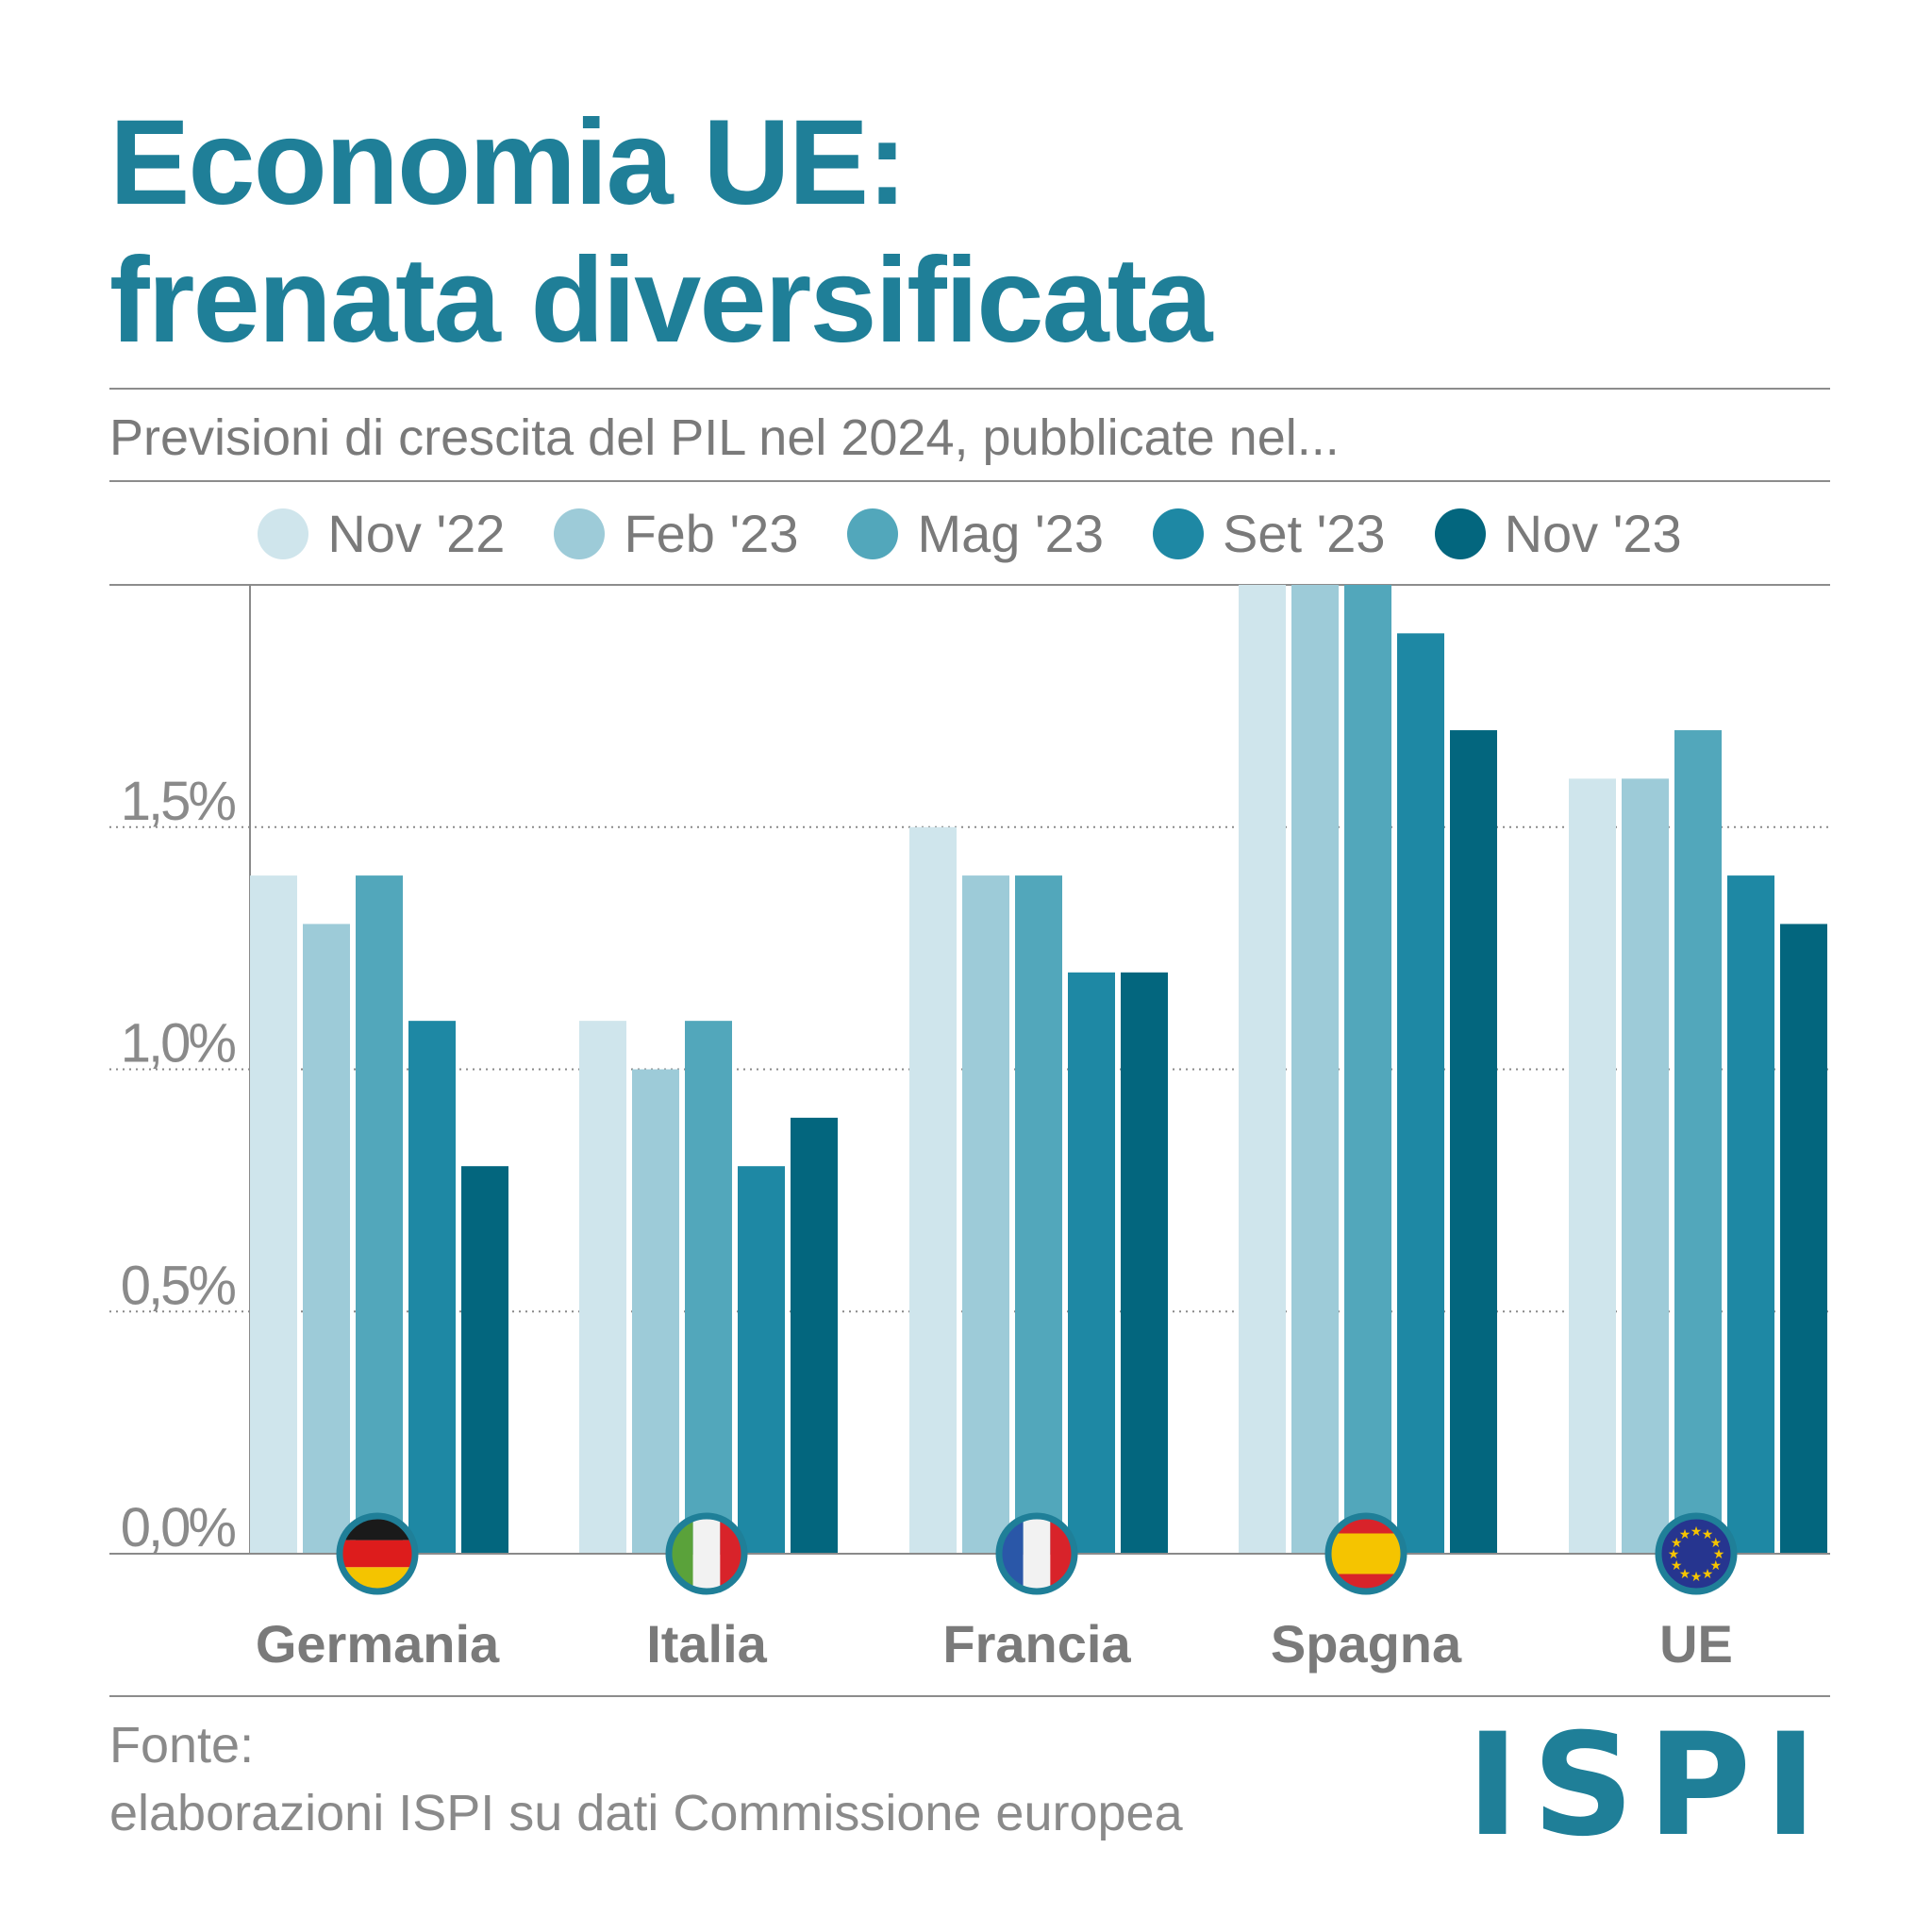  Describe the element at coordinates (707, 1554) in the screenshot. I see `italy-flag-icon` at that location.